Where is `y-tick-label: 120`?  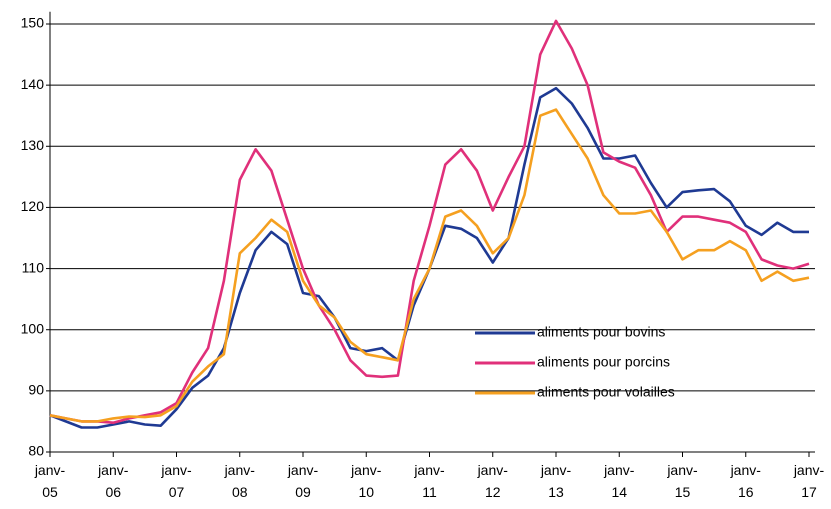 y-tick-label: 120 is located at coordinates (33, 206).